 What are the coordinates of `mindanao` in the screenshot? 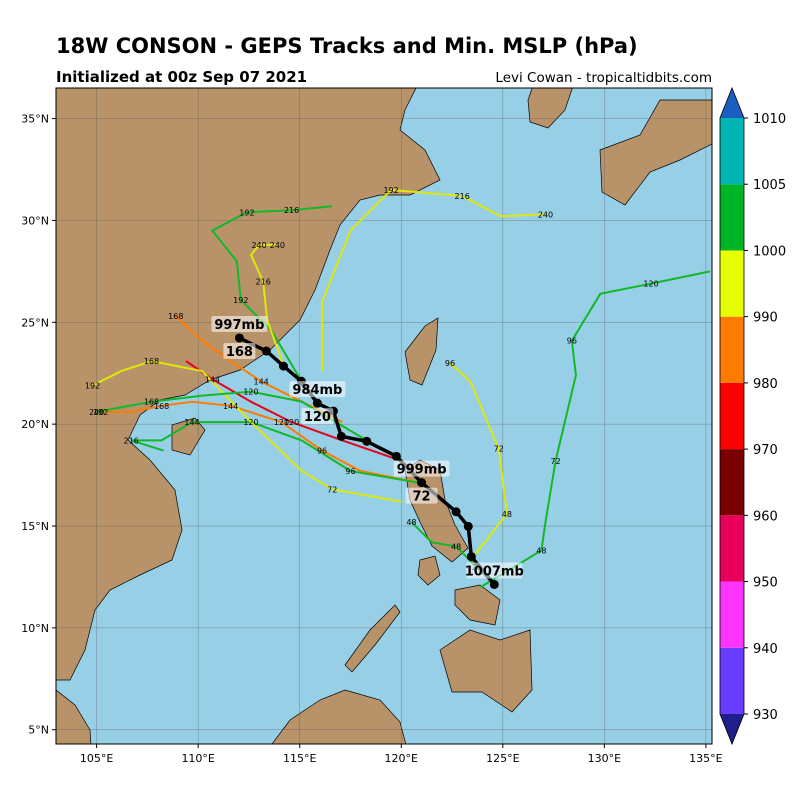 It's located at (486, 671).